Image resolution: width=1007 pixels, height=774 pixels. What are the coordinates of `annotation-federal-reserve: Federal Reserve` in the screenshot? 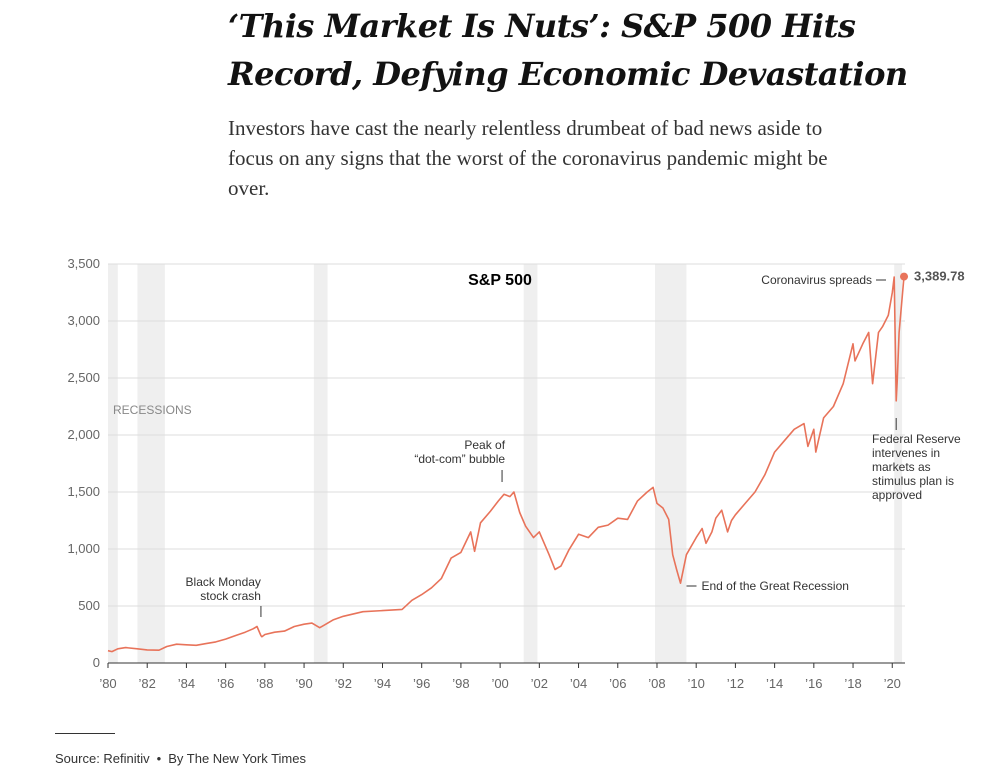 It's located at (916, 439).